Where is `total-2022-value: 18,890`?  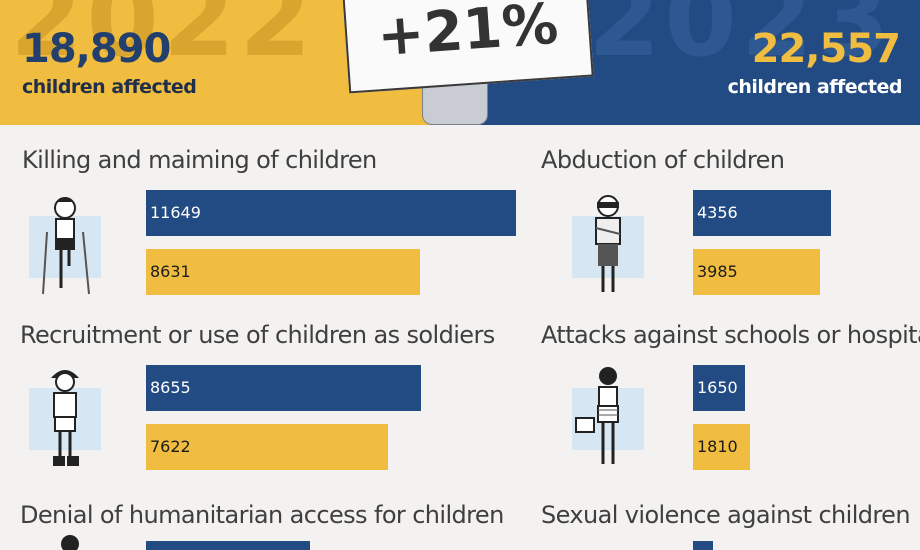 total-2022-value: 18,890 is located at coordinates (96, 49).